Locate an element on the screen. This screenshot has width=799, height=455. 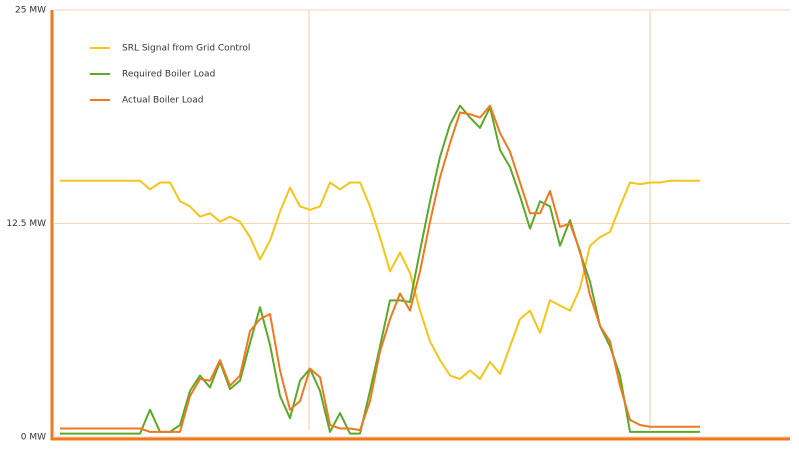
legend-label: SRL Signal from Grid Control is located at coordinates (186, 49).